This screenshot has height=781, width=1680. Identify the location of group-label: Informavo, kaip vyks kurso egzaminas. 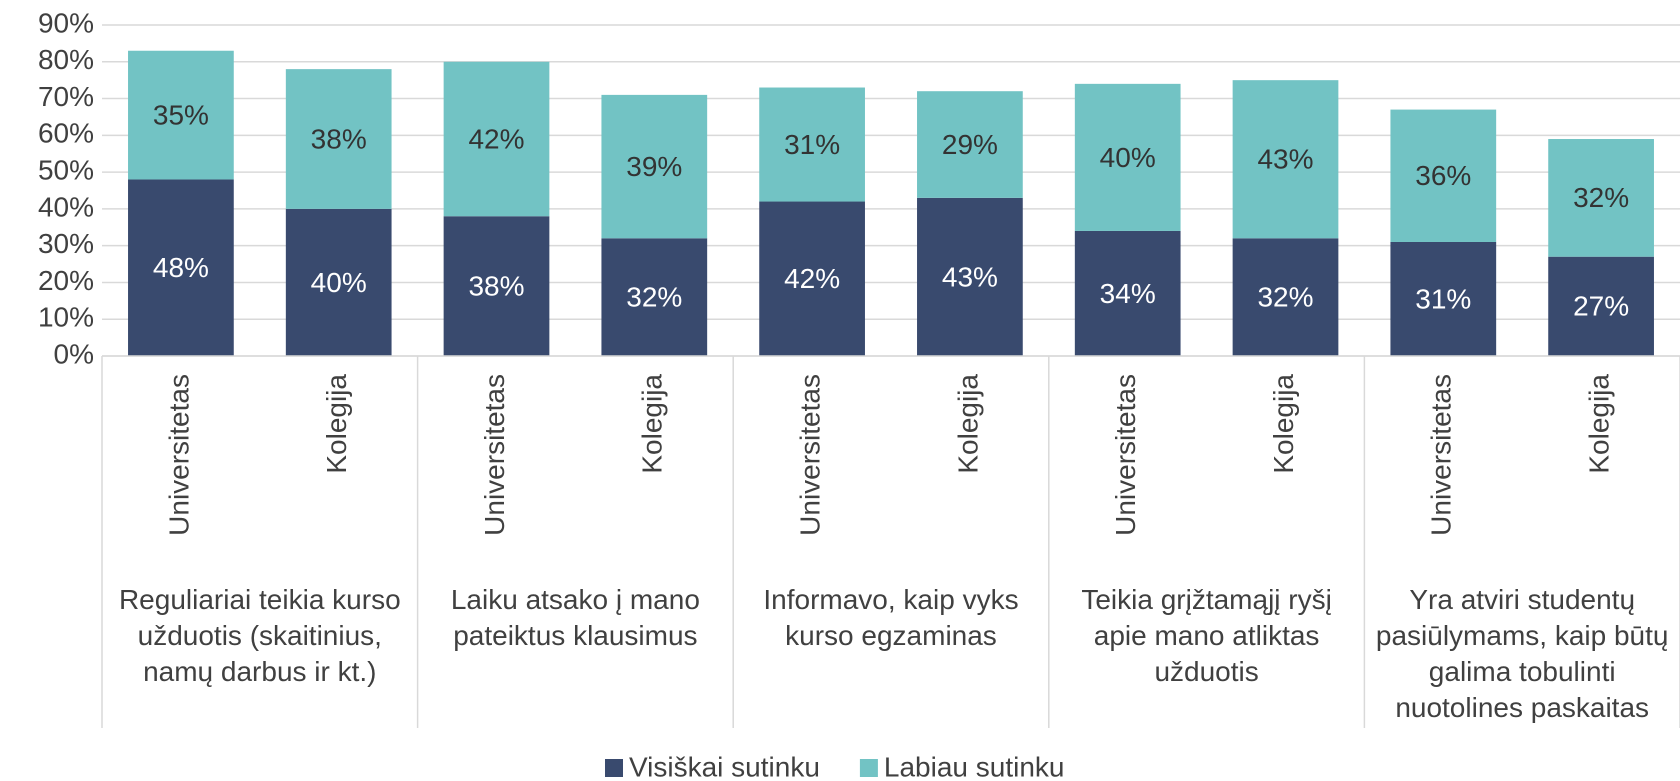
(891, 617).